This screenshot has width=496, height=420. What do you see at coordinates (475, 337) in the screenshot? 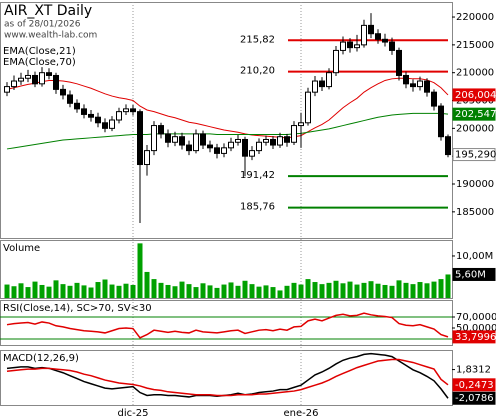
I see `value-label: 33,7996` at bounding box center [475, 337].